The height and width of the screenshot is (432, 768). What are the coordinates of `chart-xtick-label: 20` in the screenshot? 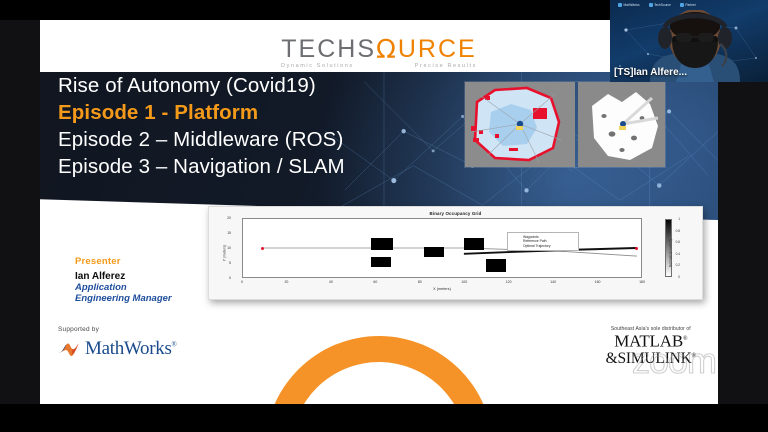 It's located at (286, 282).